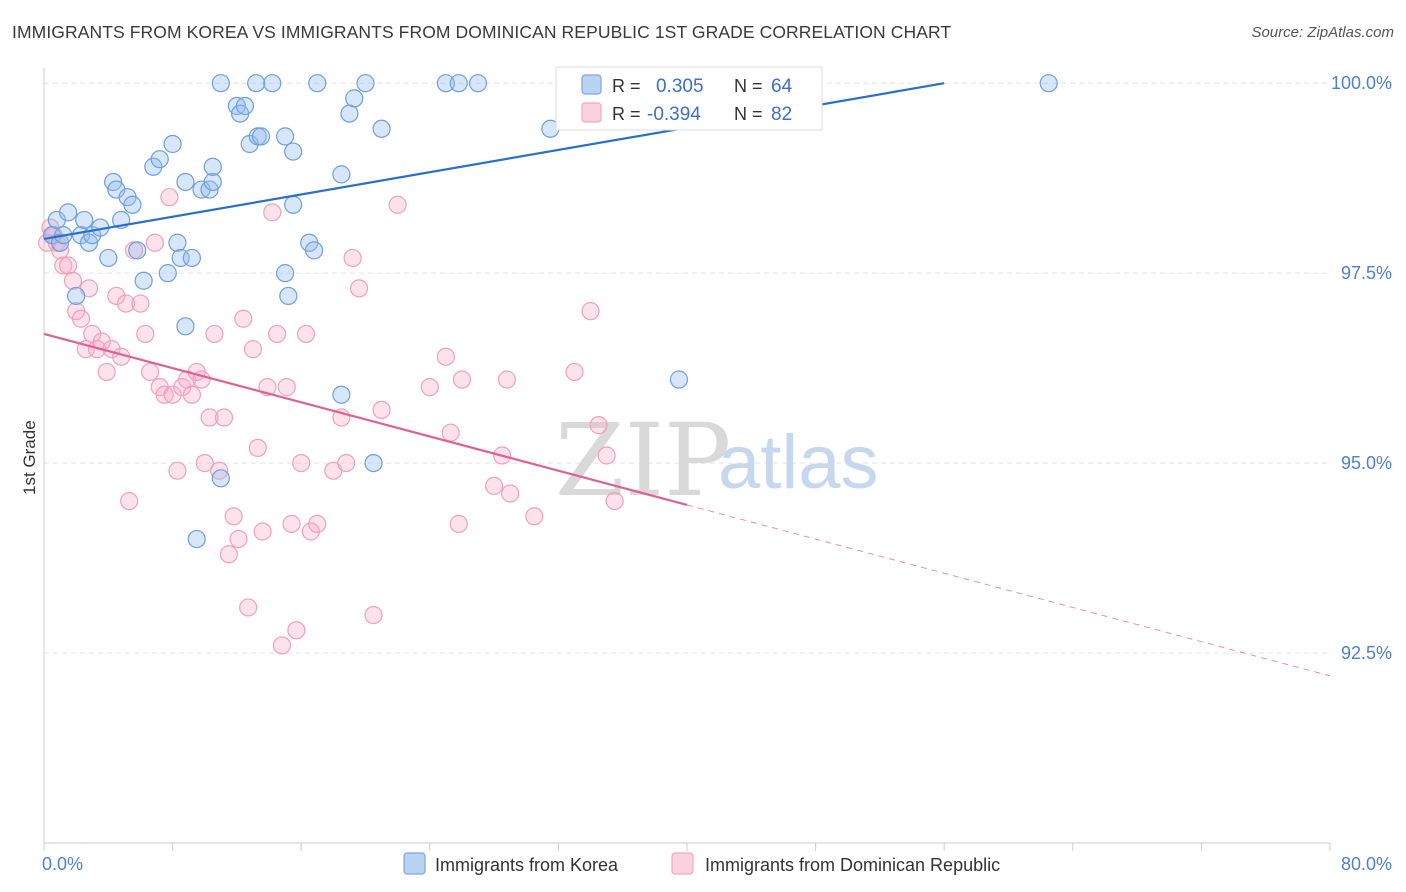 This screenshot has width=1406, height=892. What do you see at coordinates (782, 86) in the screenshot?
I see `korea-n-value: 64` at bounding box center [782, 86].